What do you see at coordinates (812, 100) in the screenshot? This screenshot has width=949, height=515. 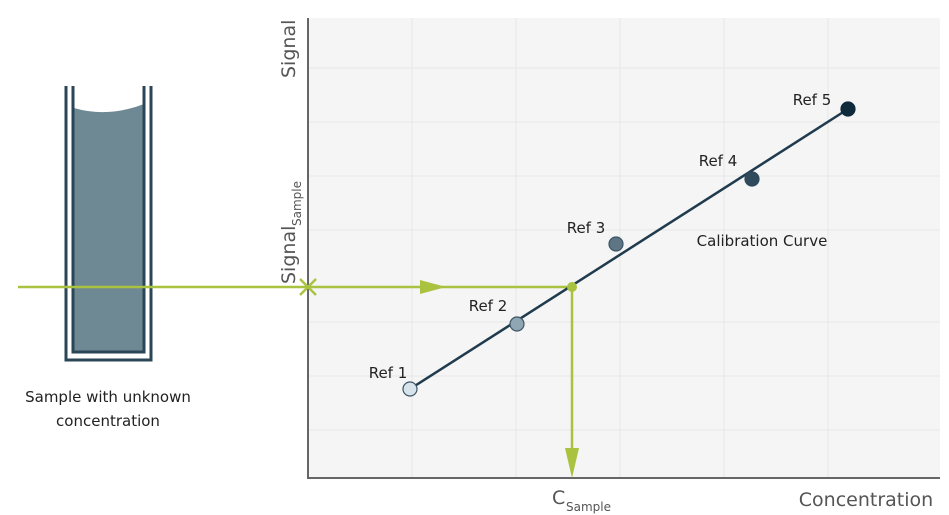 I see `ref-label: Ref 5` at bounding box center [812, 100].